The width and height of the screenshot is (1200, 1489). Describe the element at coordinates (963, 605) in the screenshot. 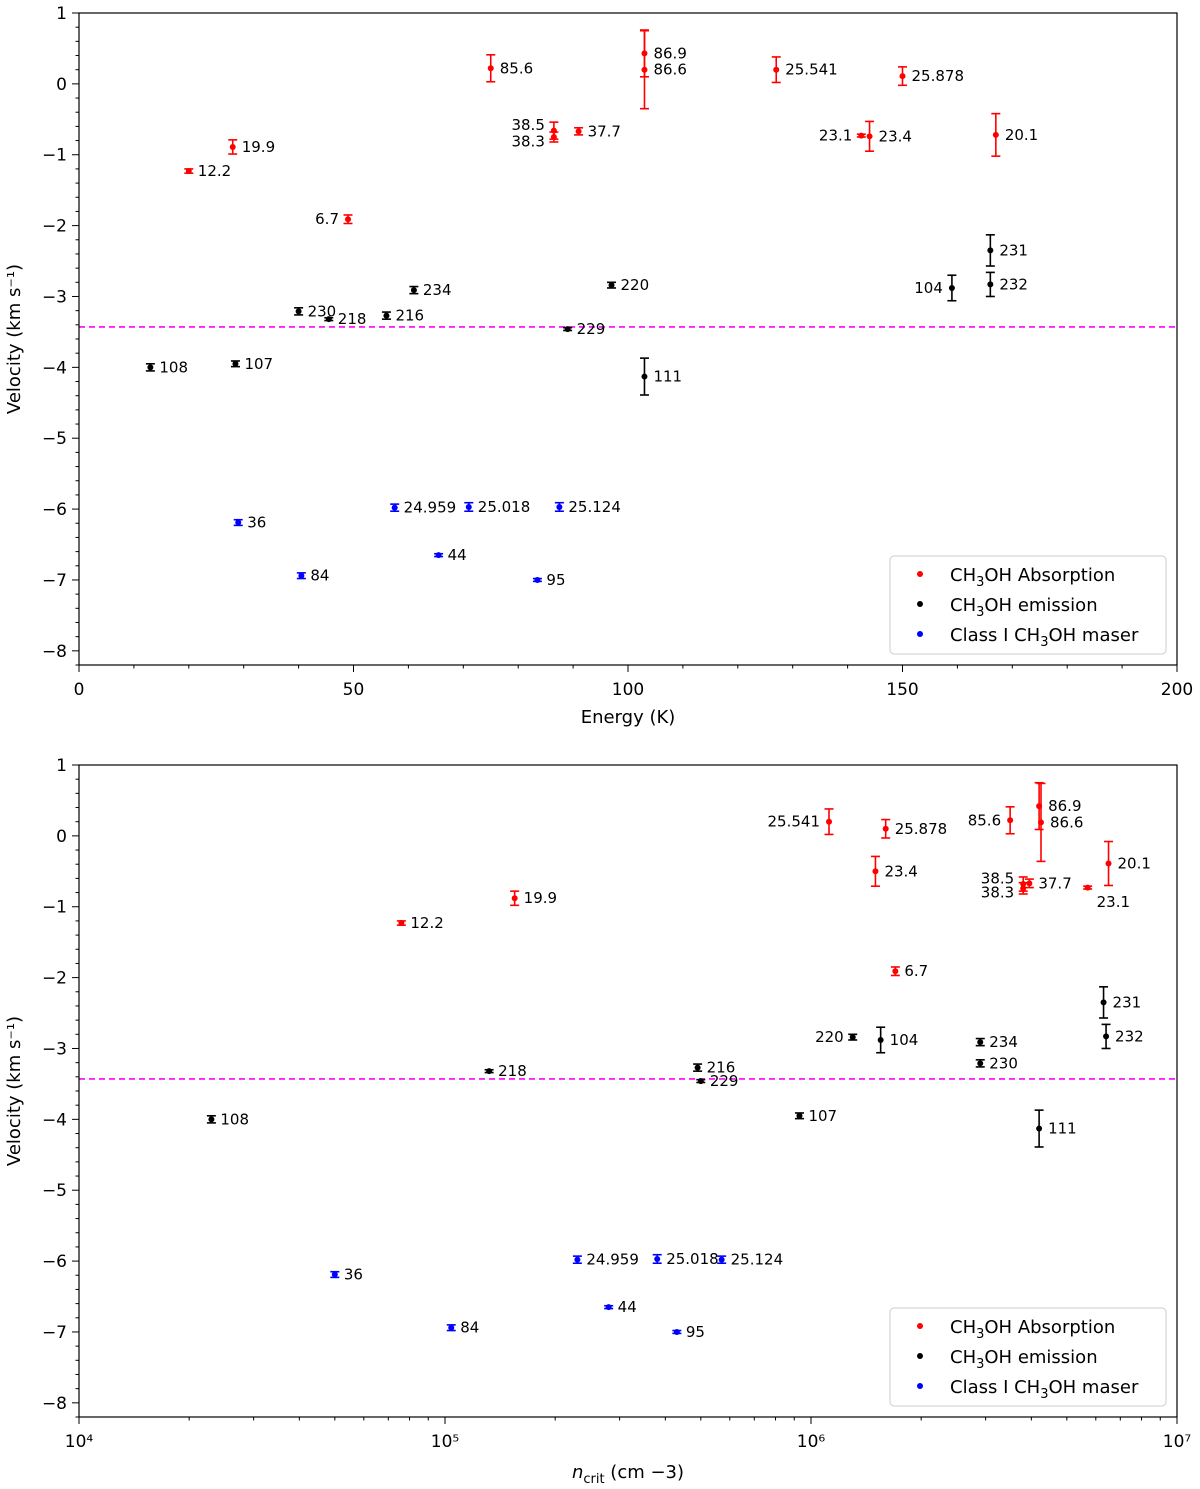

I see `legend-label-prefix: CH` at that location.